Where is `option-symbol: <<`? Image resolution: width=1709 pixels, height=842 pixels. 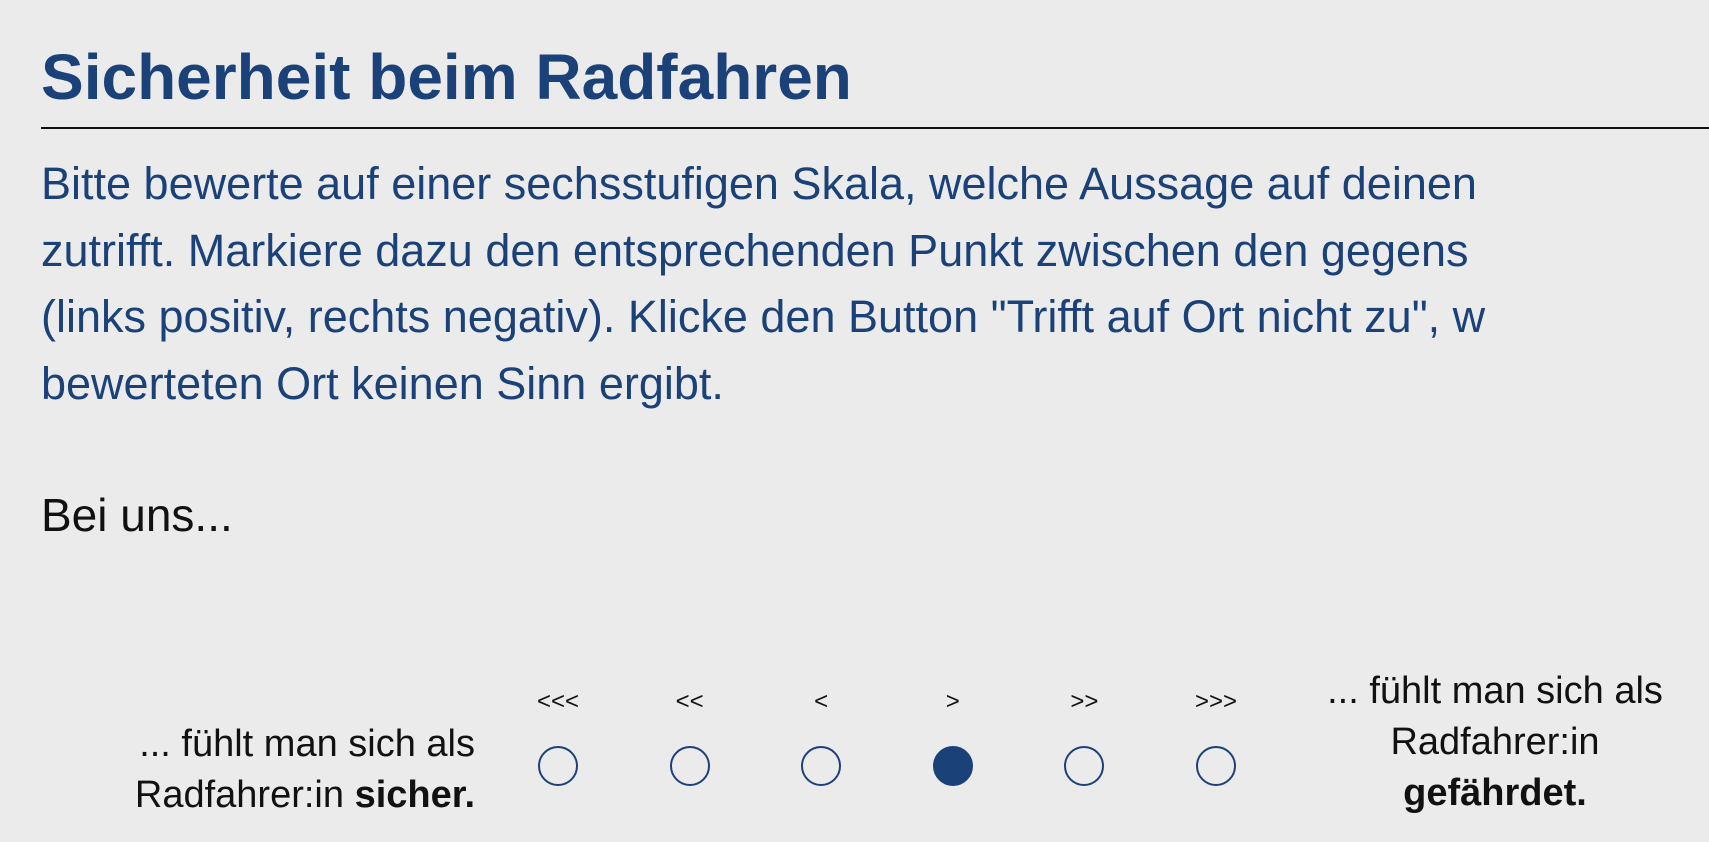
option-symbol: << is located at coordinates (689, 701).